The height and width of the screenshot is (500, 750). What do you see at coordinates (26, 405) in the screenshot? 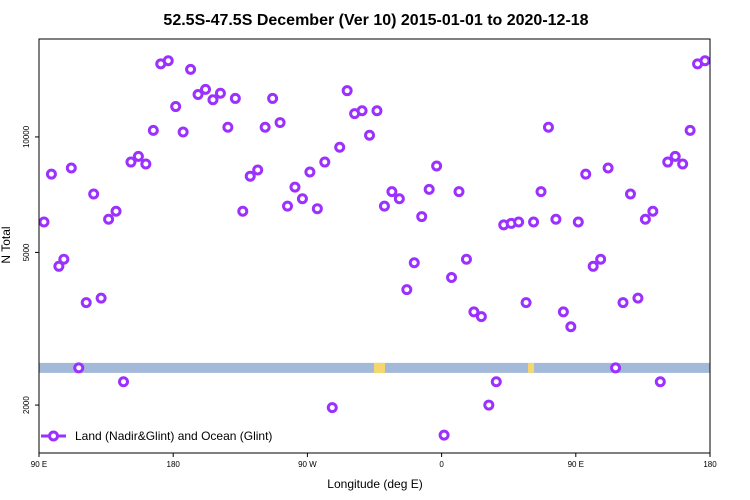
I see `y-tick-label: 2000` at bounding box center [26, 405].